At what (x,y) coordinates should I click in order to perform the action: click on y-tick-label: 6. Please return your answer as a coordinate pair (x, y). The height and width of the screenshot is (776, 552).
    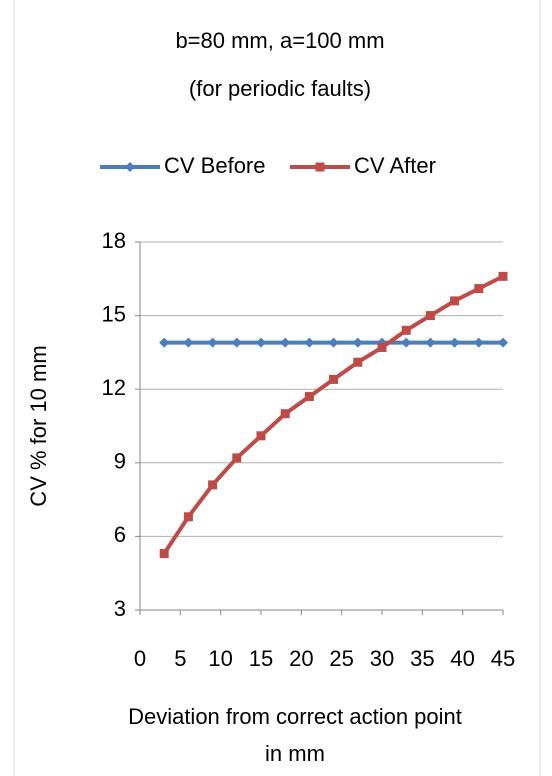
    Looking at the image, I should click on (120, 534).